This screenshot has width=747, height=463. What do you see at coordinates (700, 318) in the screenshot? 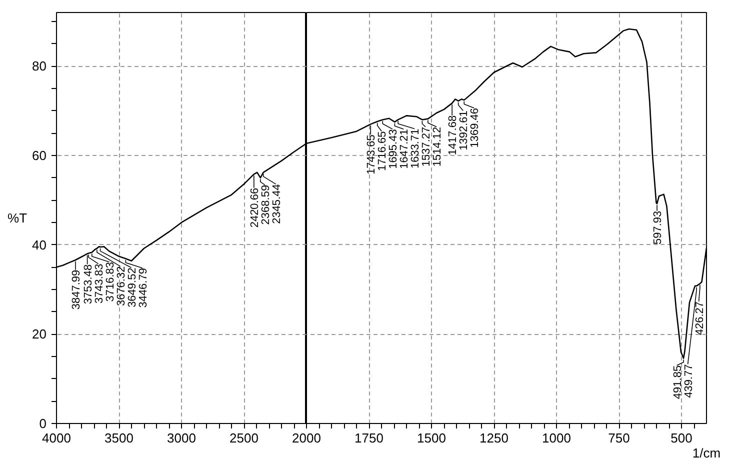
I see `annotation: 426.27` at bounding box center [700, 318].